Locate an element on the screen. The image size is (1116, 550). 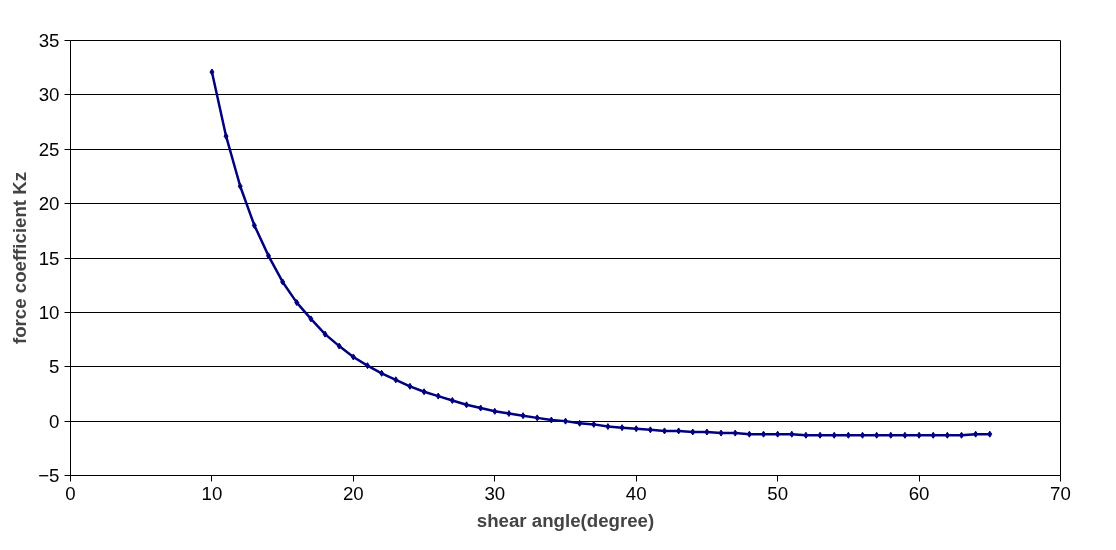
x-tick-label: 10 is located at coordinates (212, 493).